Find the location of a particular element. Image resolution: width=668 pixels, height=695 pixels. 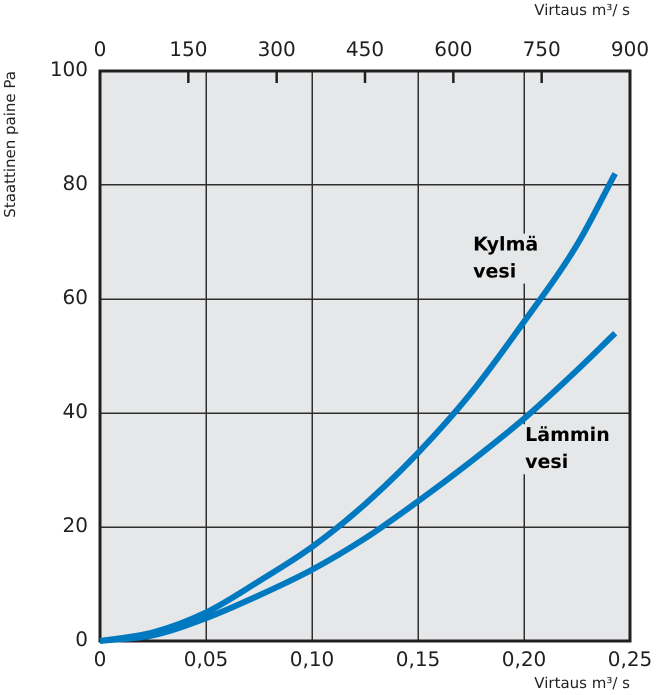

y-tick-label: 40 is located at coordinates (75, 411).